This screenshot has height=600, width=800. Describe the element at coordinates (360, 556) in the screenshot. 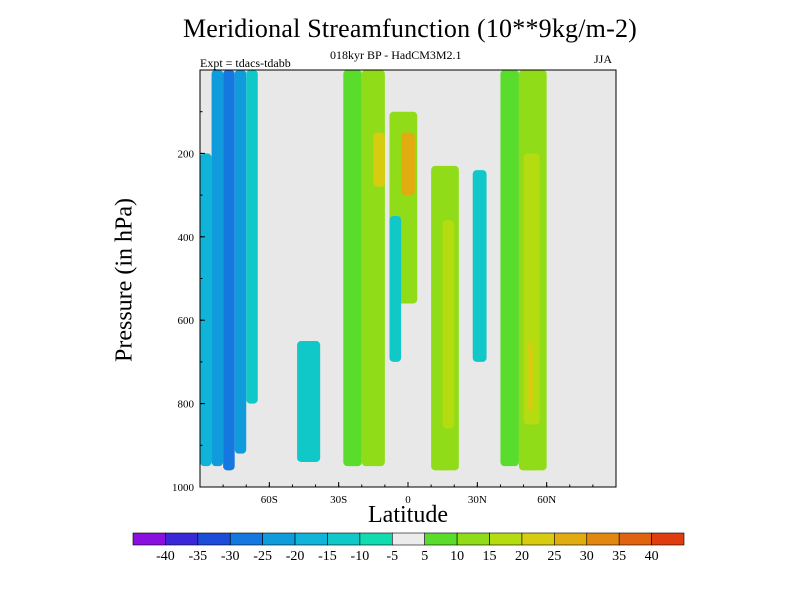

I see `colorbar-label: -10` at that location.